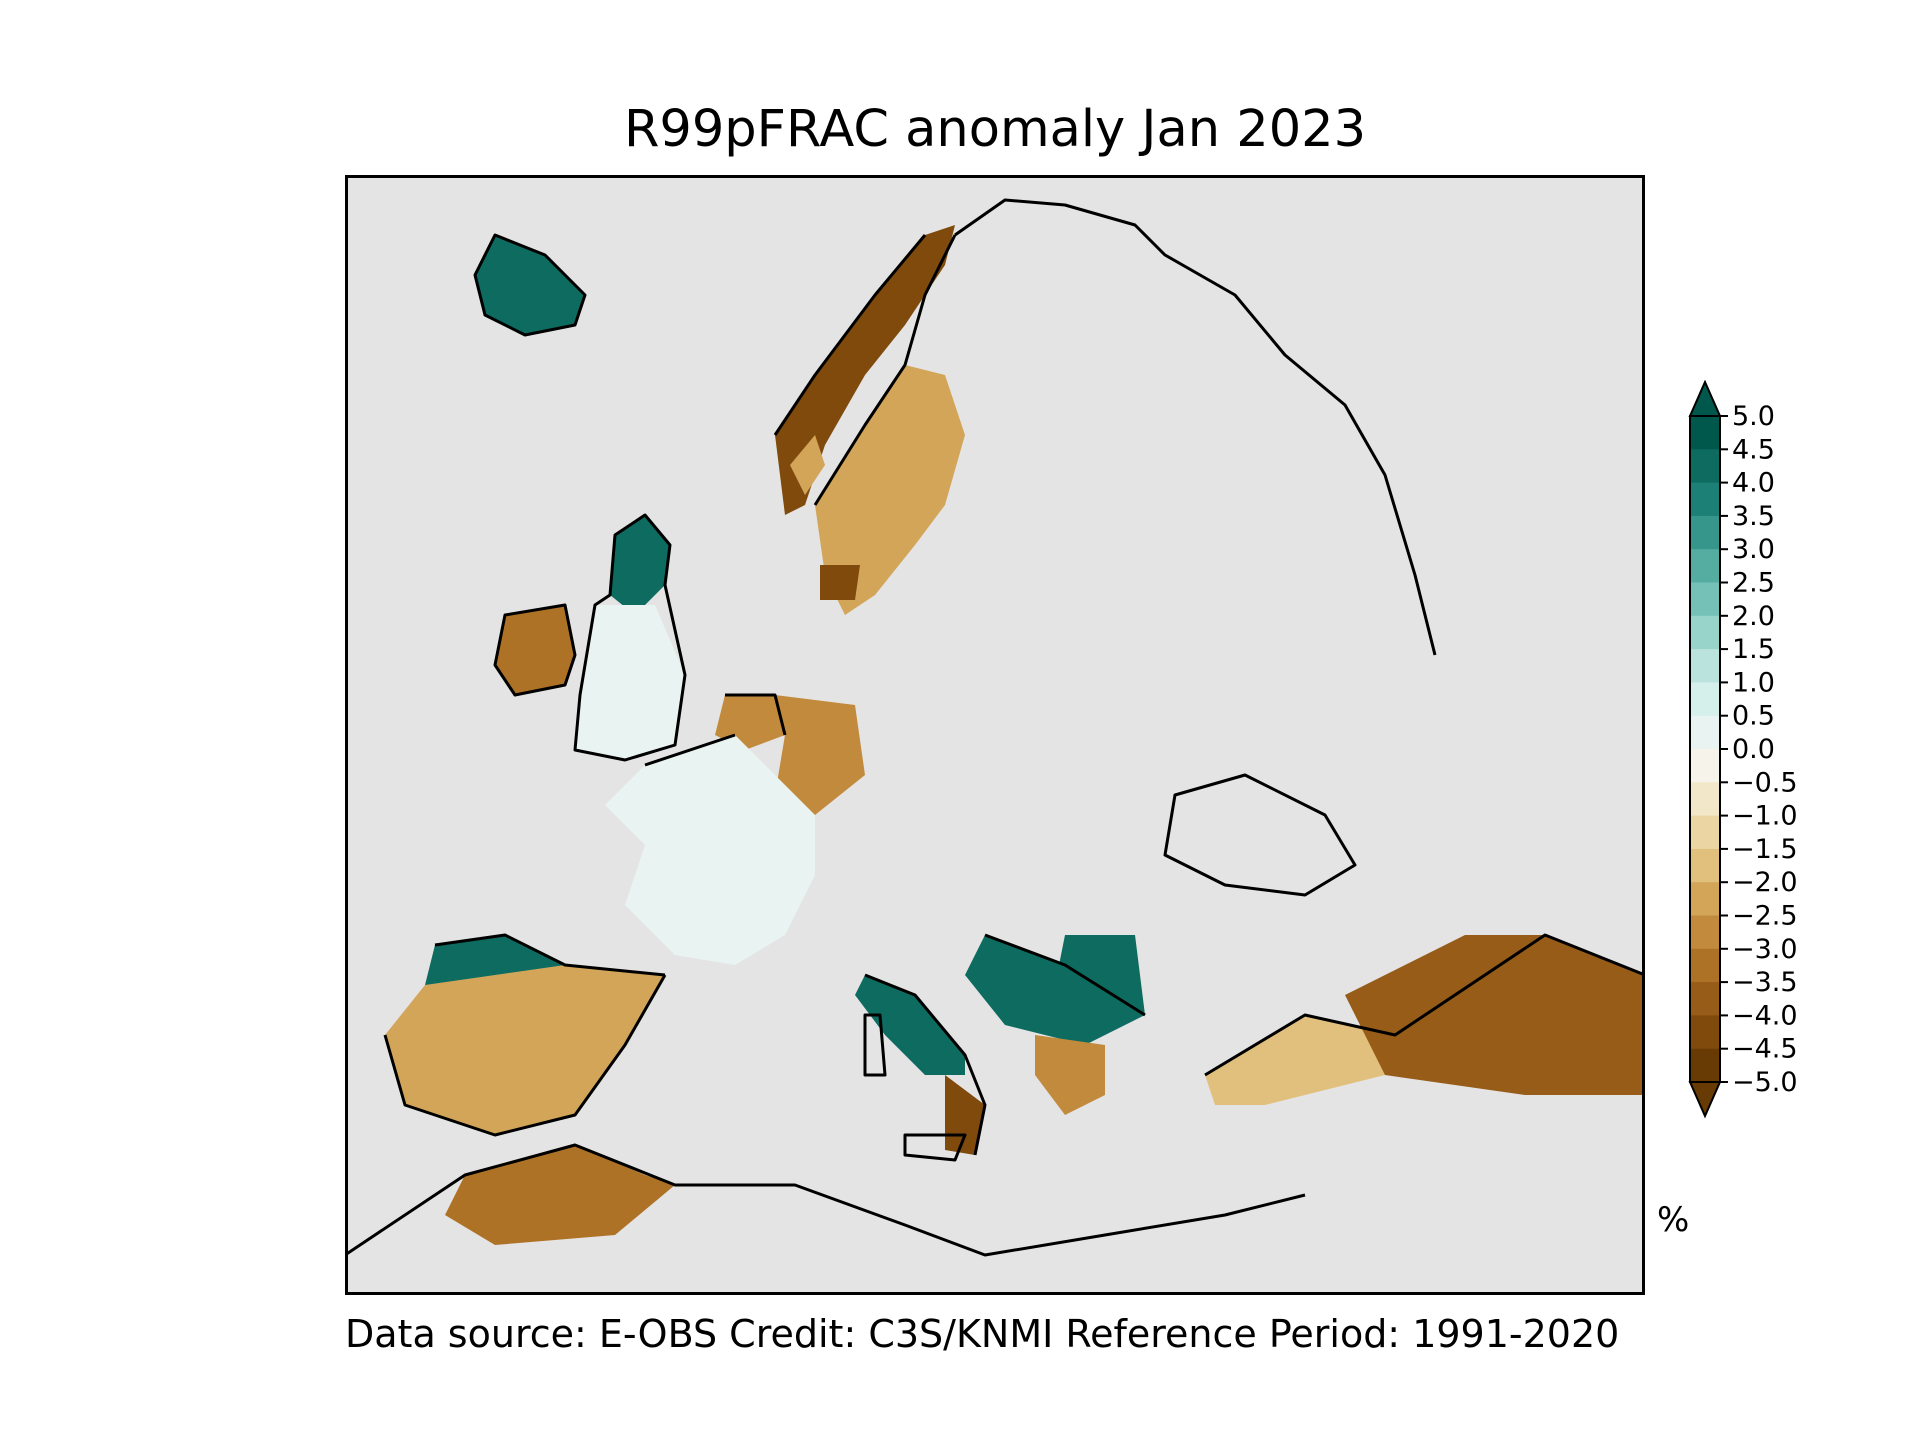 Image resolution: width=1920 pixels, height=1440 pixels. What do you see at coordinates (1753, 682) in the screenshot?
I see `colorbar-tick-label: 1.0` at bounding box center [1753, 682].